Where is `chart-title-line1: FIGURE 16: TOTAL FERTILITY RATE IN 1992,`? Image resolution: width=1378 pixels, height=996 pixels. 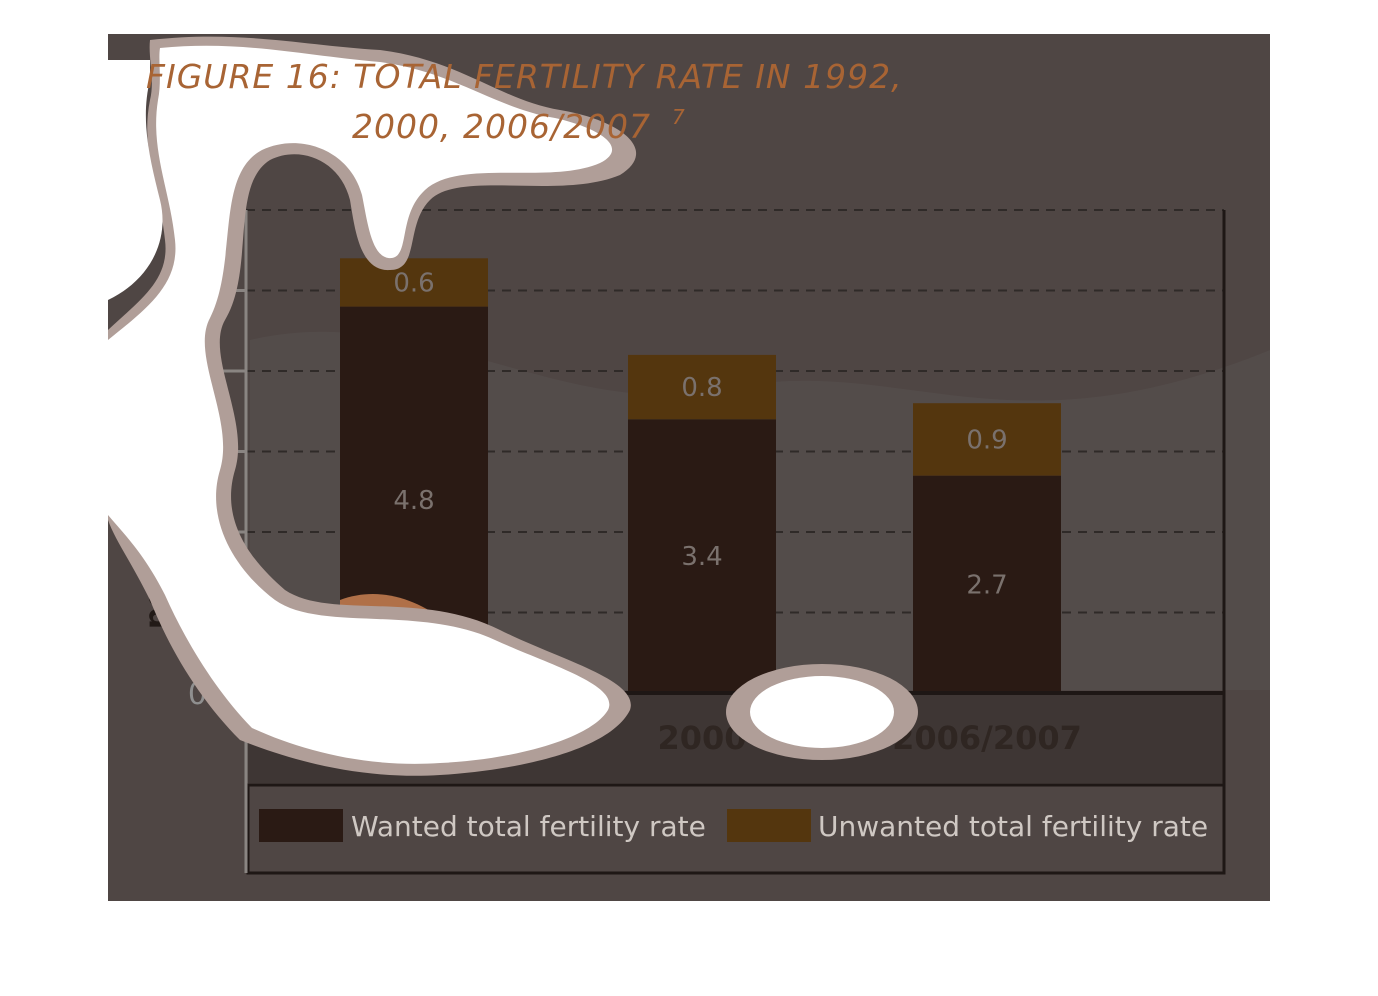
chart-title-line1: FIGURE 16: TOTAL FERTILITY RATE IN 1992, is located at coordinates (524, 76).